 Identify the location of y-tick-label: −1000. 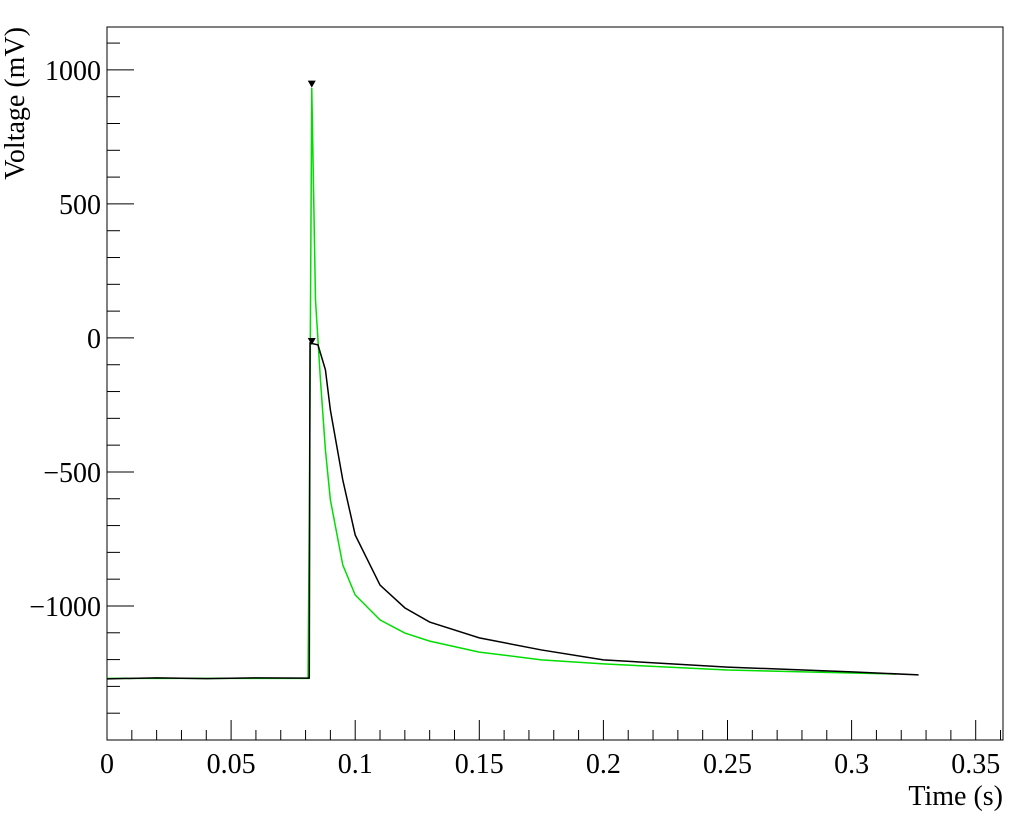
(65, 607).